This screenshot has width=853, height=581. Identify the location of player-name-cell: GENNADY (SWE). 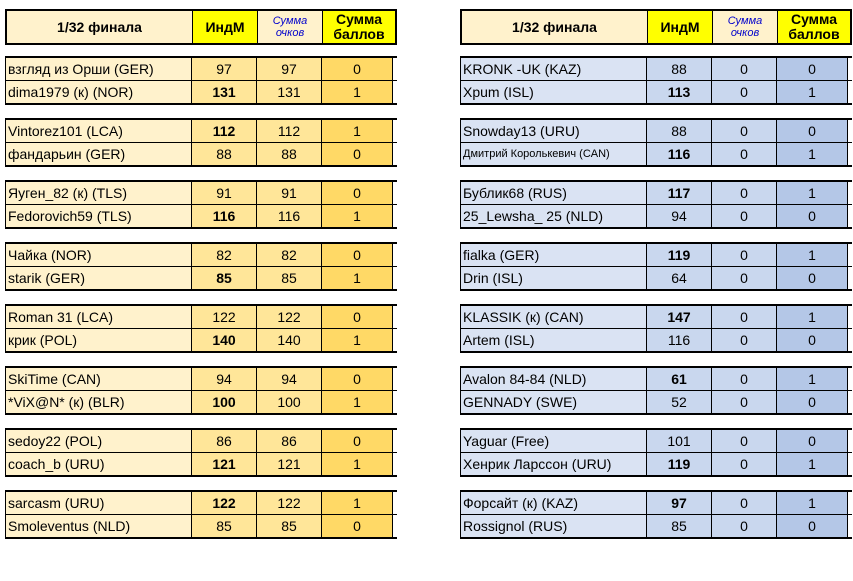
(553, 402).